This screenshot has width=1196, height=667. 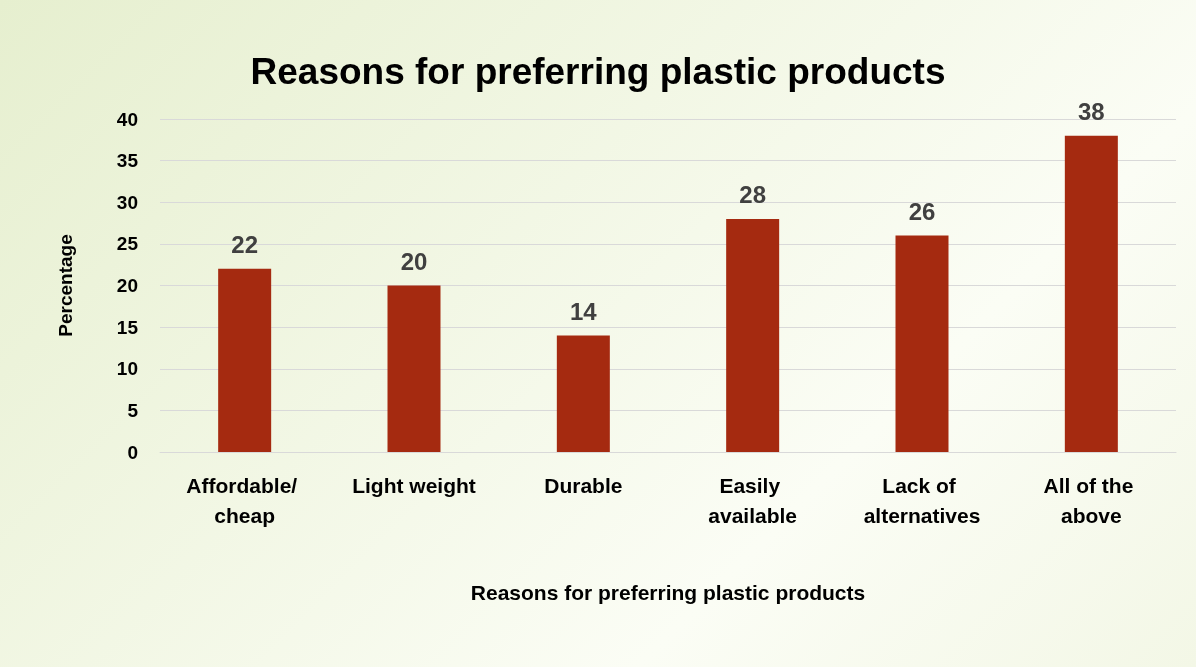 I want to click on x-tick-label: Light weight, so click(x=414, y=485).